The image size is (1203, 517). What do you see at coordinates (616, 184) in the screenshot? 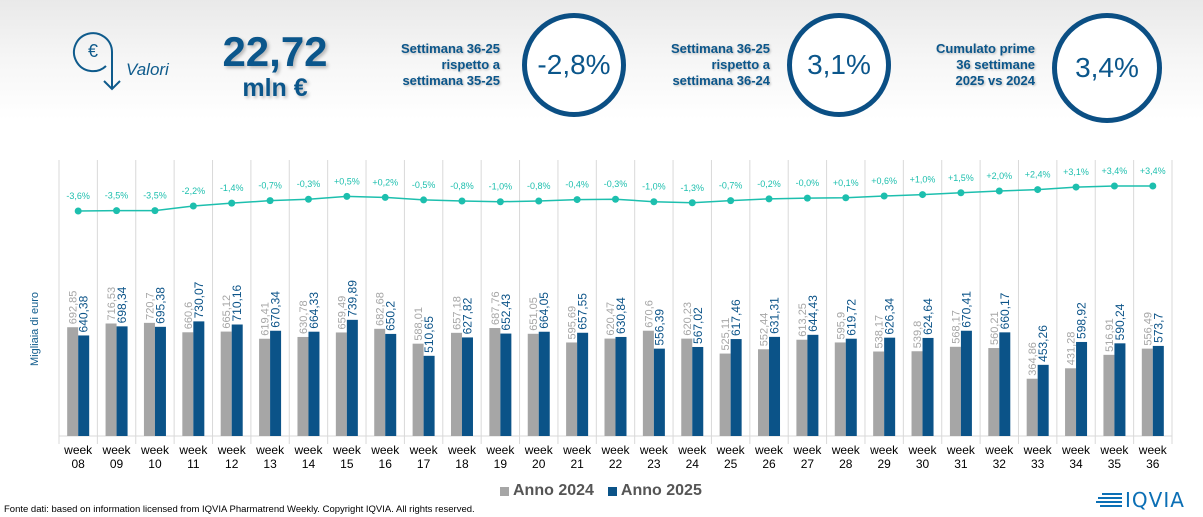
I see `cumulative-label: -0,3%` at bounding box center [616, 184].